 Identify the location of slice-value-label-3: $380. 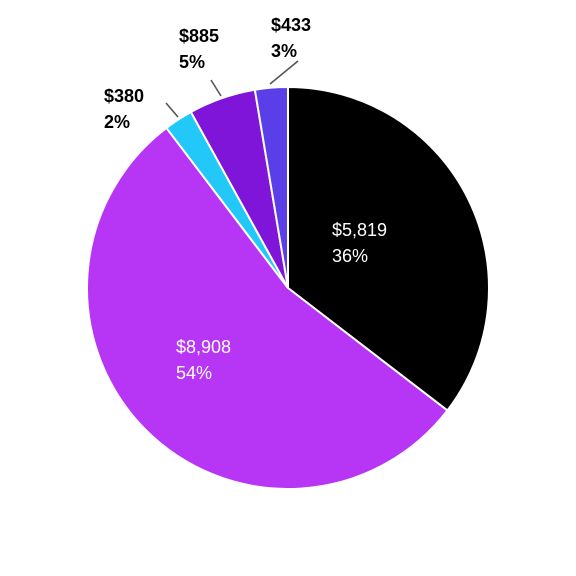
(124, 96).